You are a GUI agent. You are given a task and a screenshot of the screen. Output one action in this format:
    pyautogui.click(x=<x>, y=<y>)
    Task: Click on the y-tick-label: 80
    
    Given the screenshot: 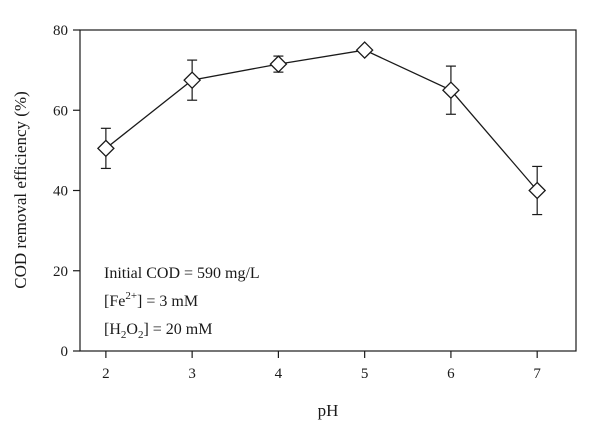 What is the action you would take?
    pyautogui.click(x=60, y=31)
    